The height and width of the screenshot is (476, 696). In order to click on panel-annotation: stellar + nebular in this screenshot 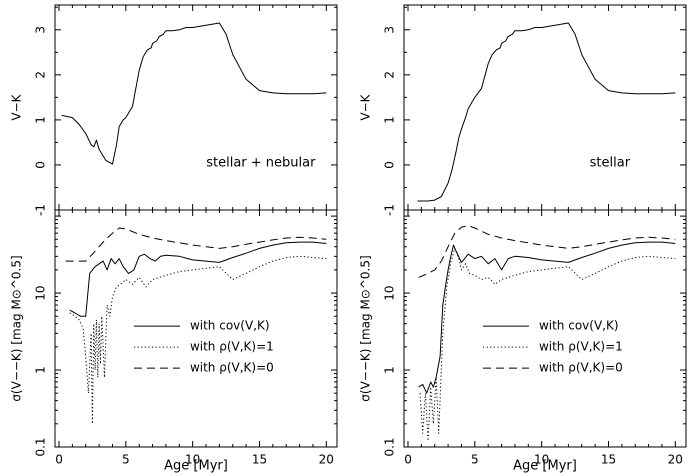, I will do `click(261, 162)`.